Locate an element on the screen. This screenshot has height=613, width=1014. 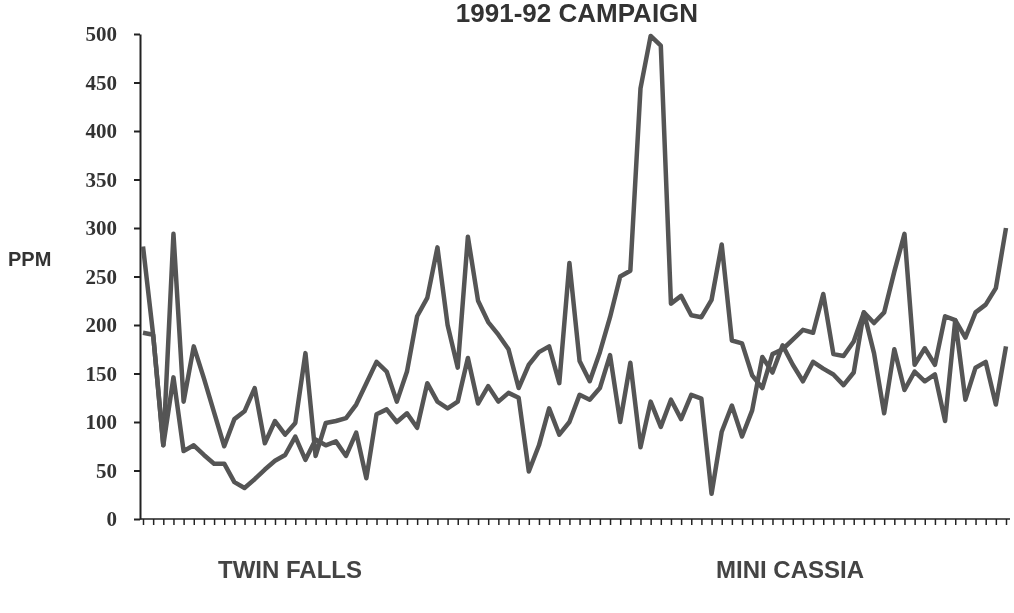
y-tick-label: 200 is located at coordinates (101, 325).